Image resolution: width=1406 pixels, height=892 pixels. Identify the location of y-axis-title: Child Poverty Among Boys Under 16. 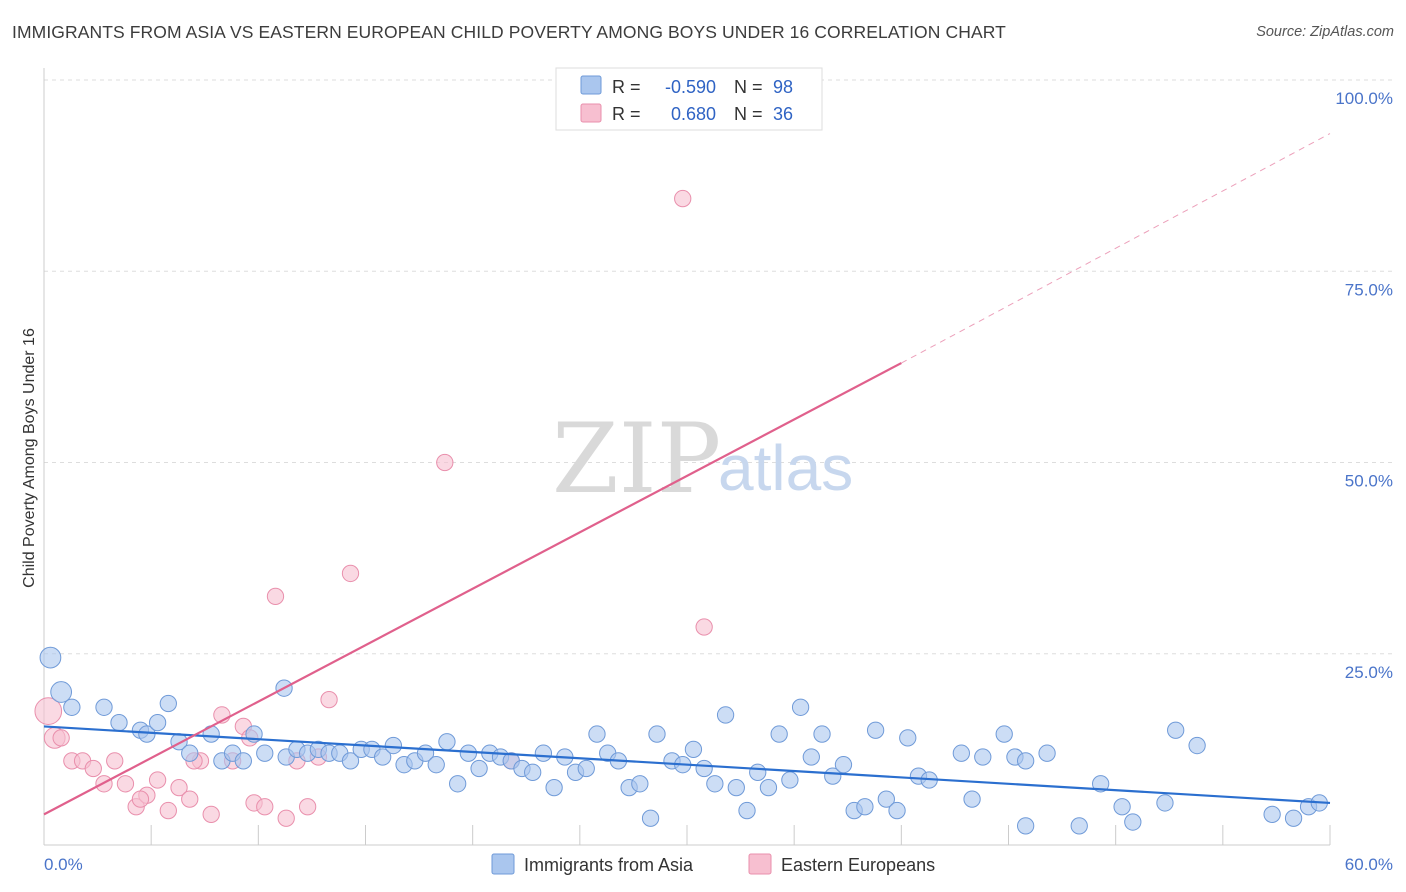
(29, 458).